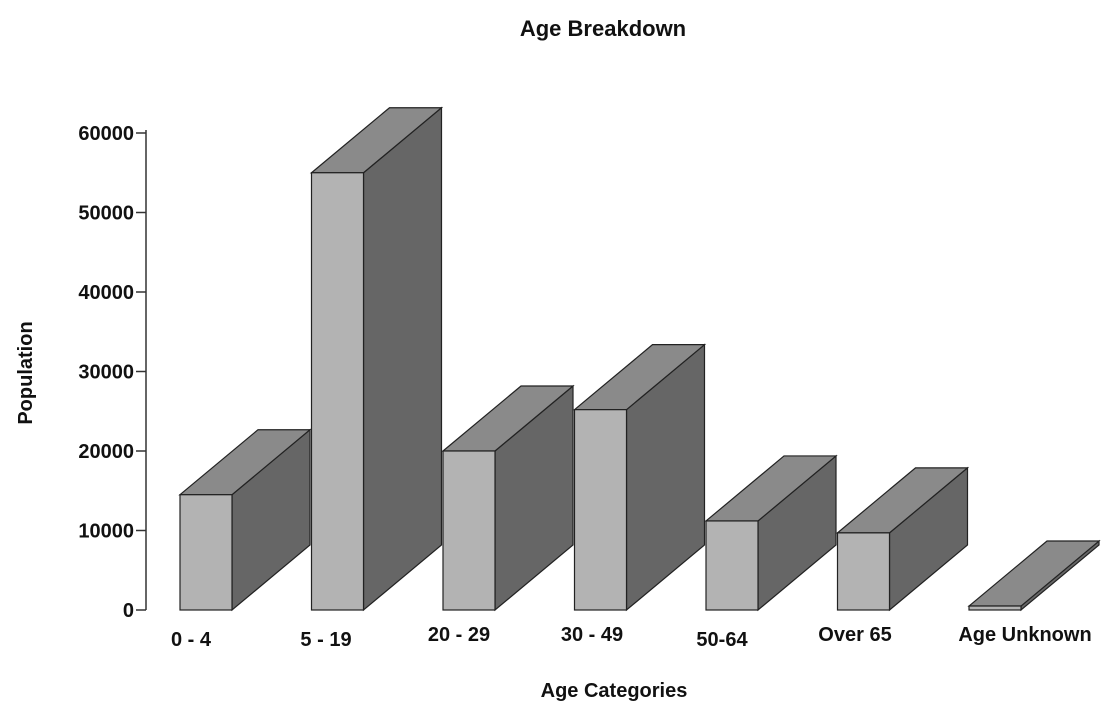 The height and width of the screenshot is (702, 1115). I want to click on bar-side-face, so click(402, 359).